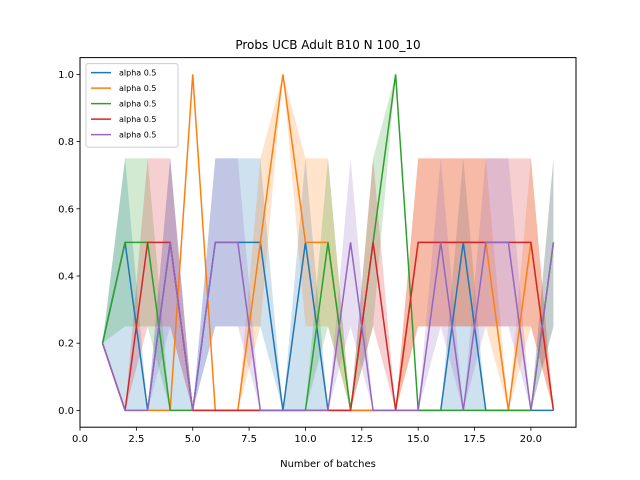 This screenshot has width=640, height=480. Describe the element at coordinates (531, 439) in the screenshot. I see `x-tick-label: 20.0` at that location.